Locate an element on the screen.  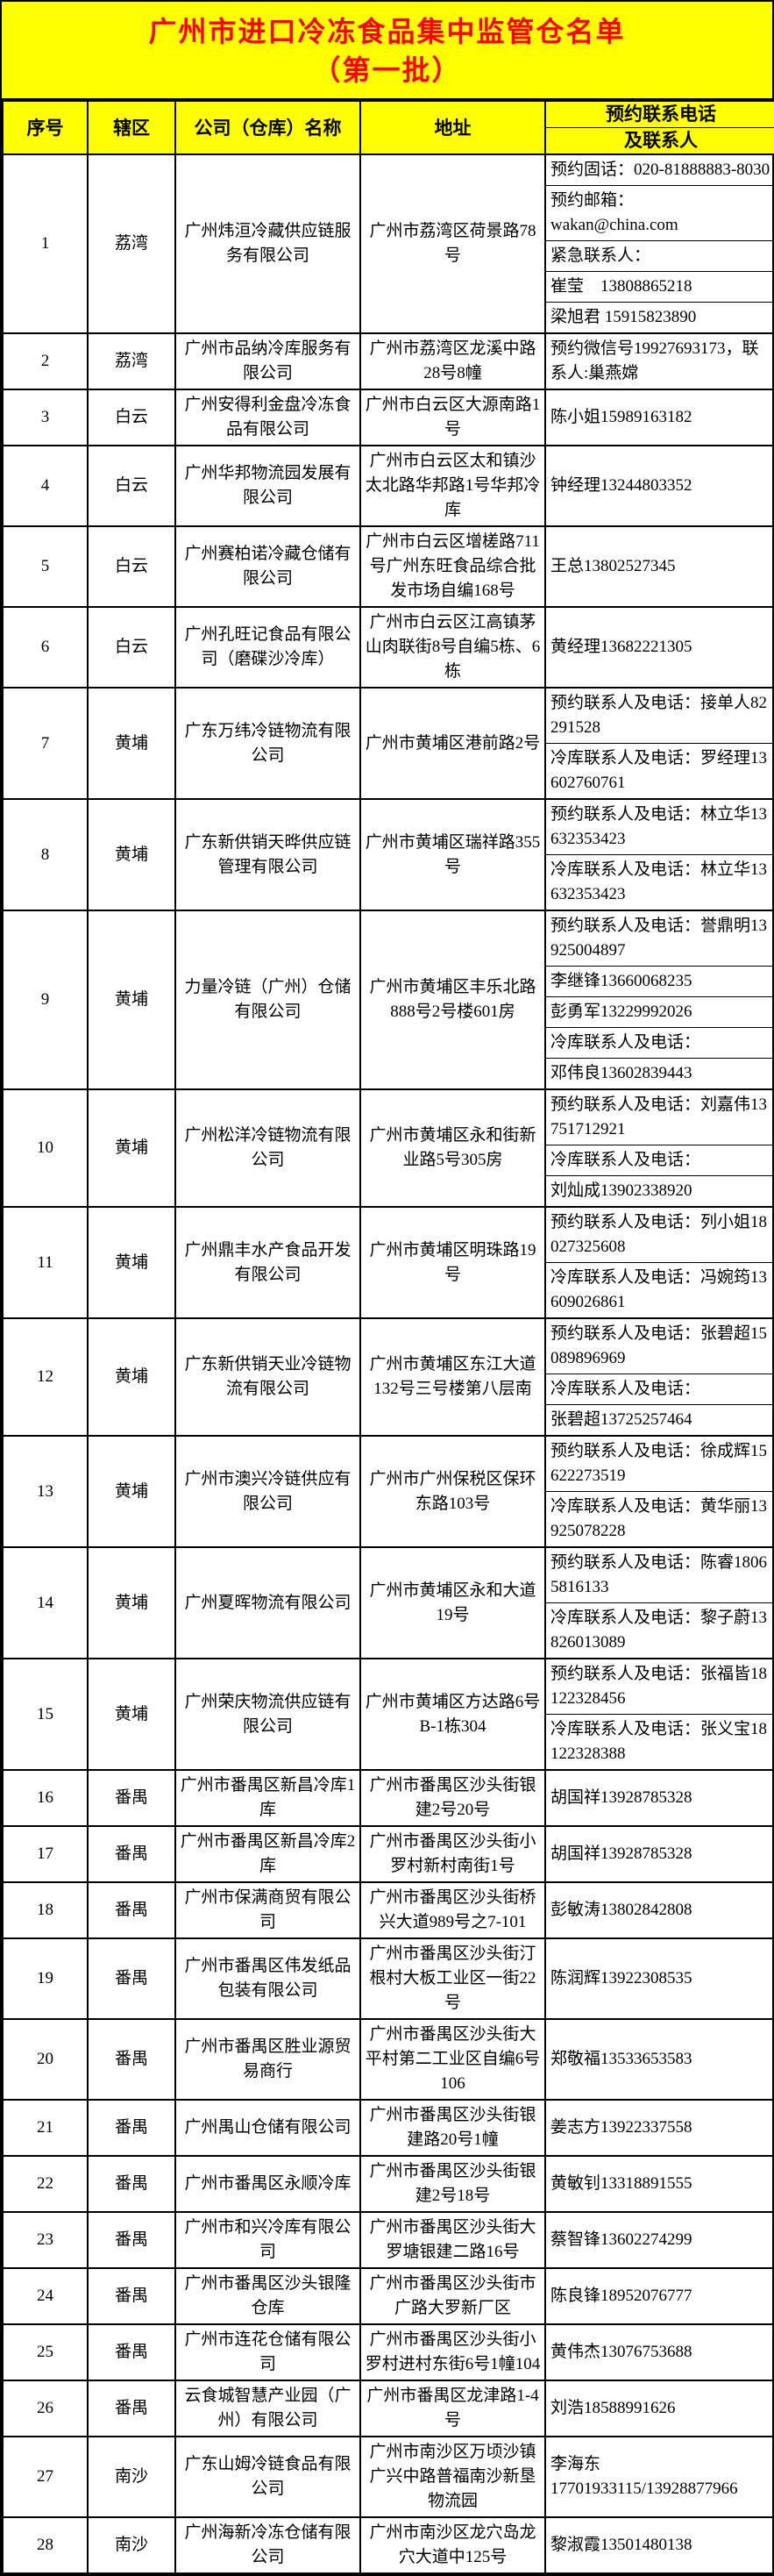
contact-entry: 陈良锋18952076777 is located at coordinates (621, 2296).